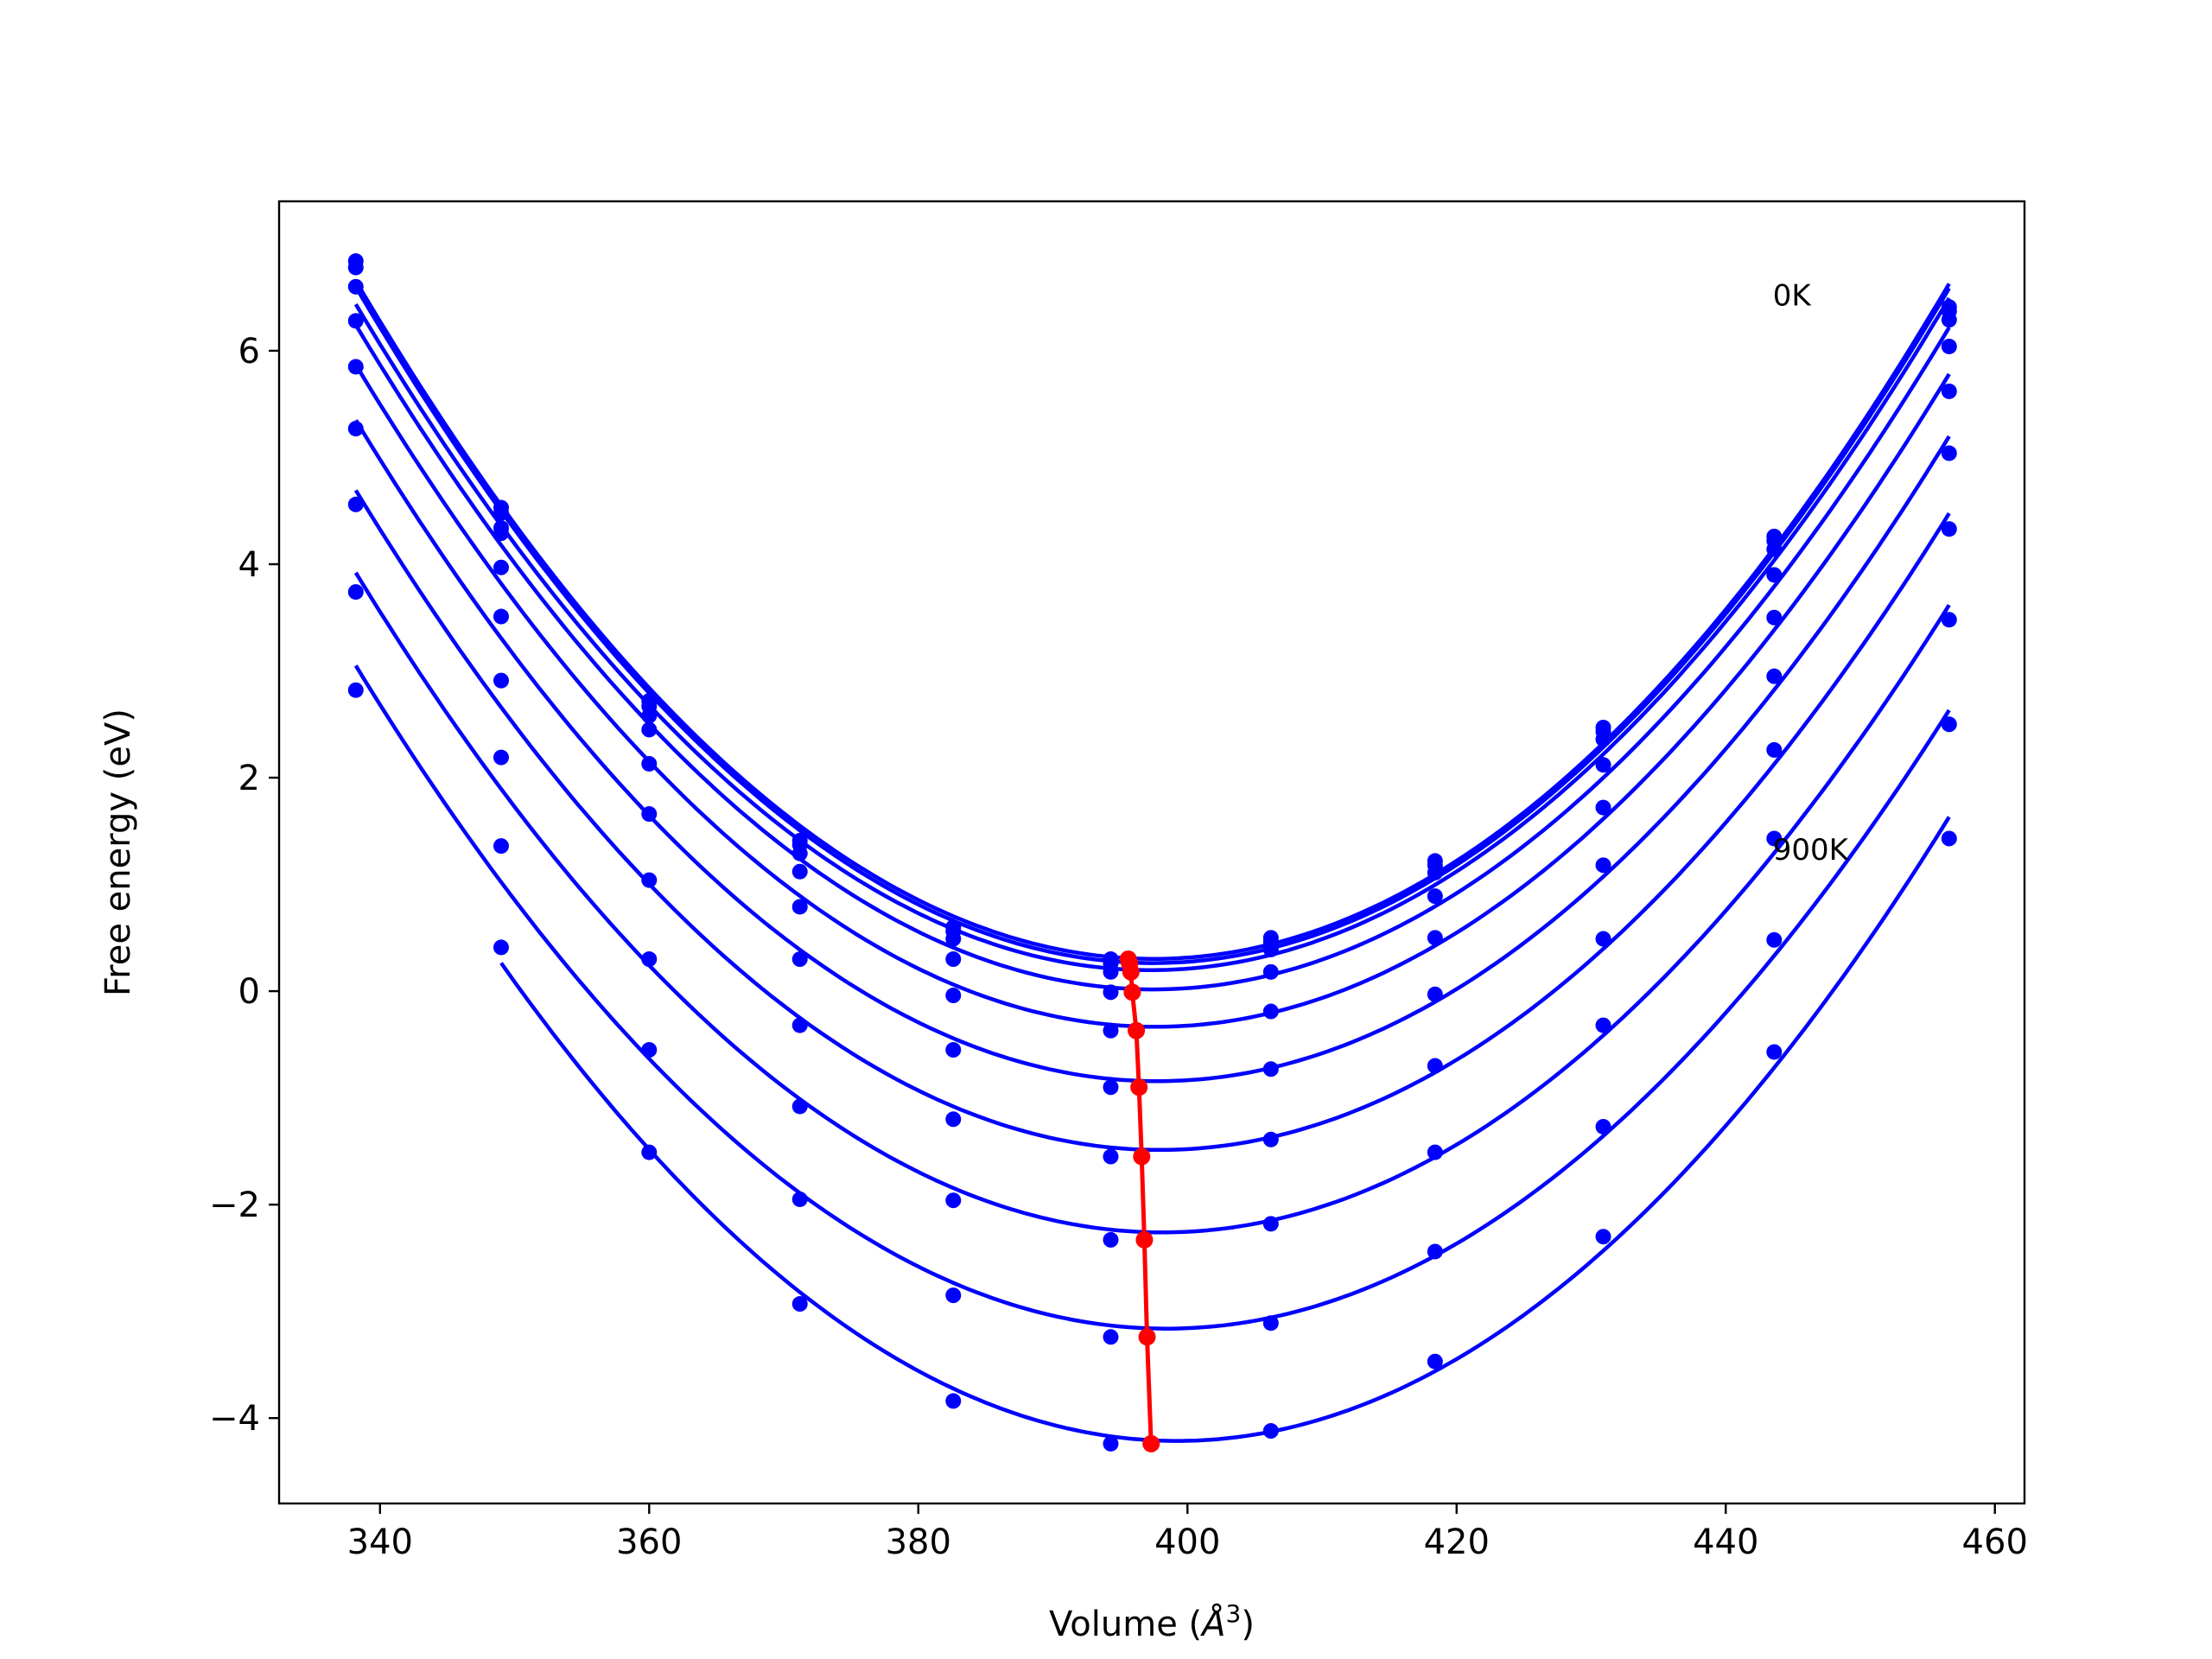  I want to click on y-tick-label: 2, so click(249, 778).